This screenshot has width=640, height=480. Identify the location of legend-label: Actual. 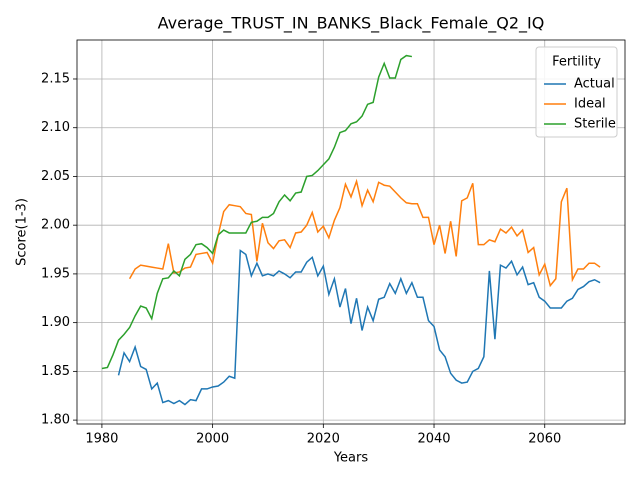
(594, 84).